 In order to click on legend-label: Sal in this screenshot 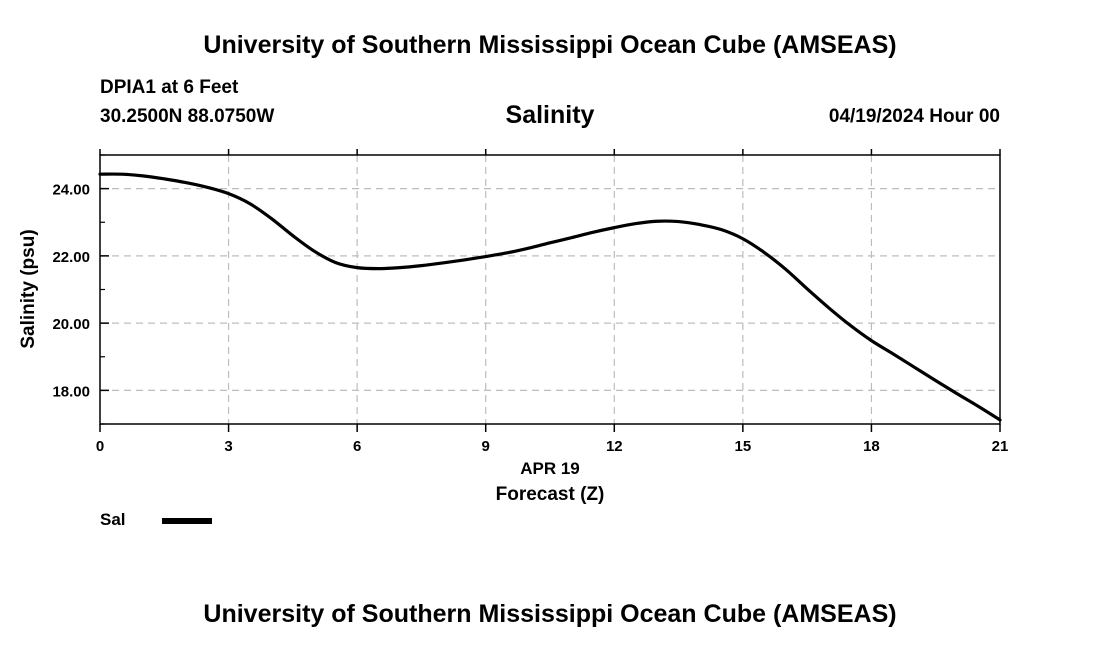, I will do `click(113, 519)`.